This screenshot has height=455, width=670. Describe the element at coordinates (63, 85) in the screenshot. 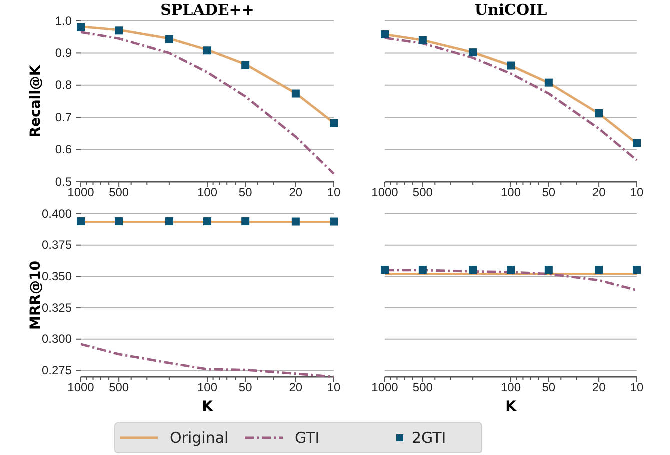

I see `y-tick-label: 0.8` at that location.